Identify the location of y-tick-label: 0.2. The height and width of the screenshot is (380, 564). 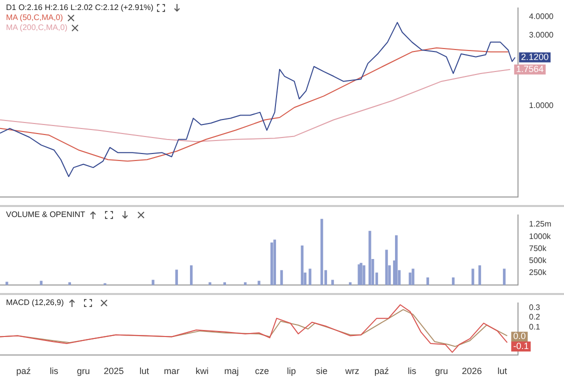
(535, 317).